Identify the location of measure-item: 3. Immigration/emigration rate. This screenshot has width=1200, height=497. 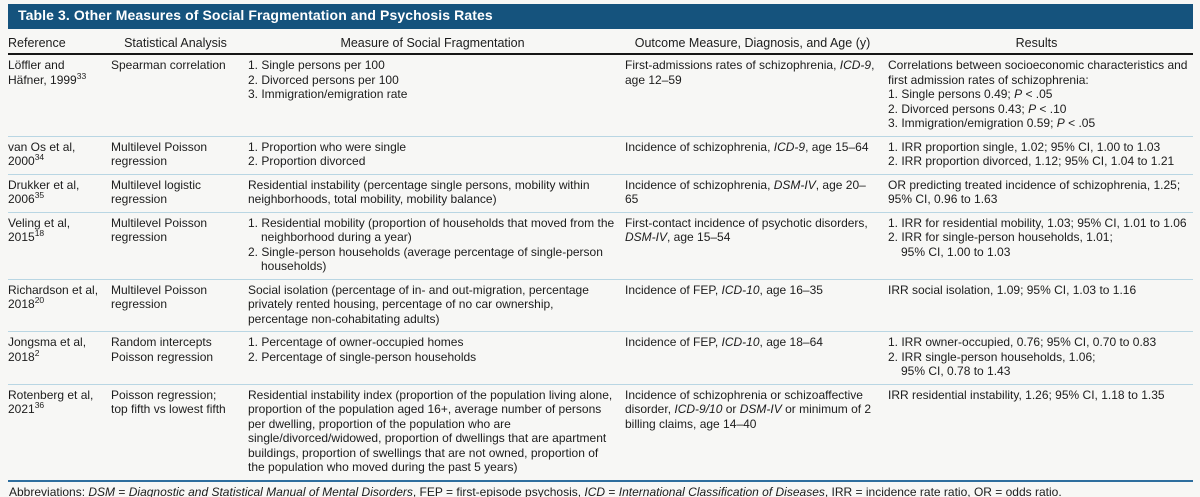
(328, 94).